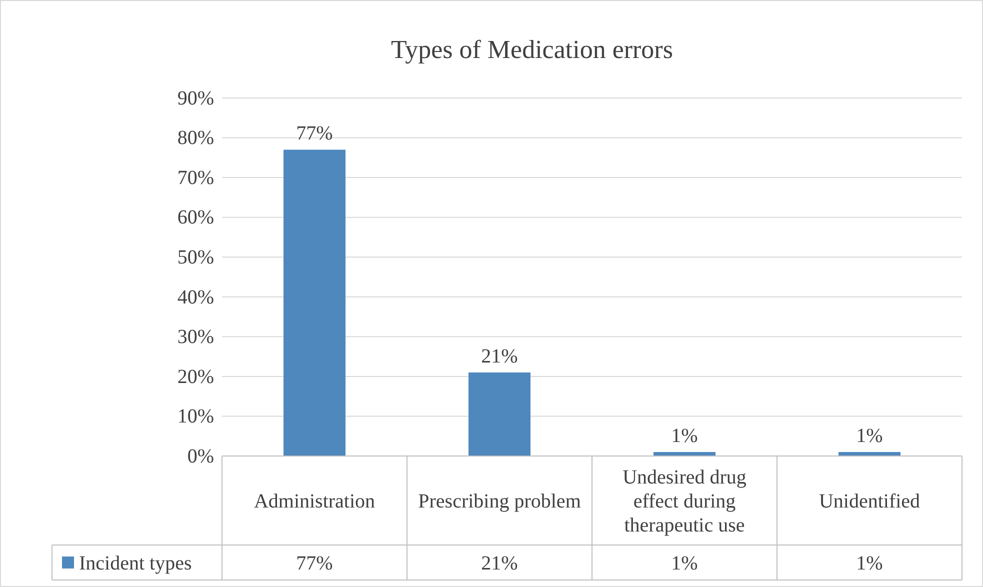 The width and height of the screenshot is (983, 587). I want to click on y-tick-label: 20%, so click(195, 377).